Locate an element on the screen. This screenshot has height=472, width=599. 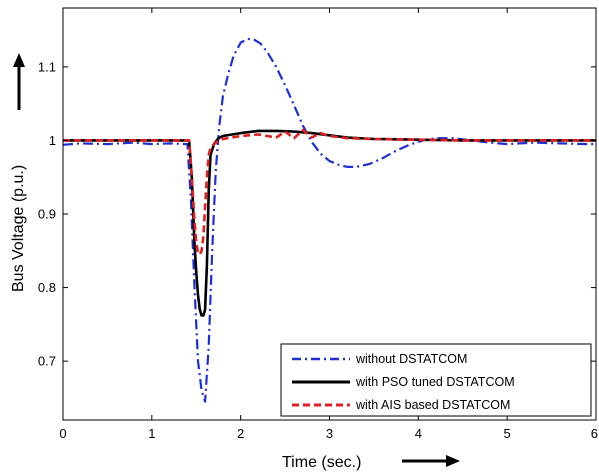
y-tick-label: 0.9 is located at coordinates (47, 214).